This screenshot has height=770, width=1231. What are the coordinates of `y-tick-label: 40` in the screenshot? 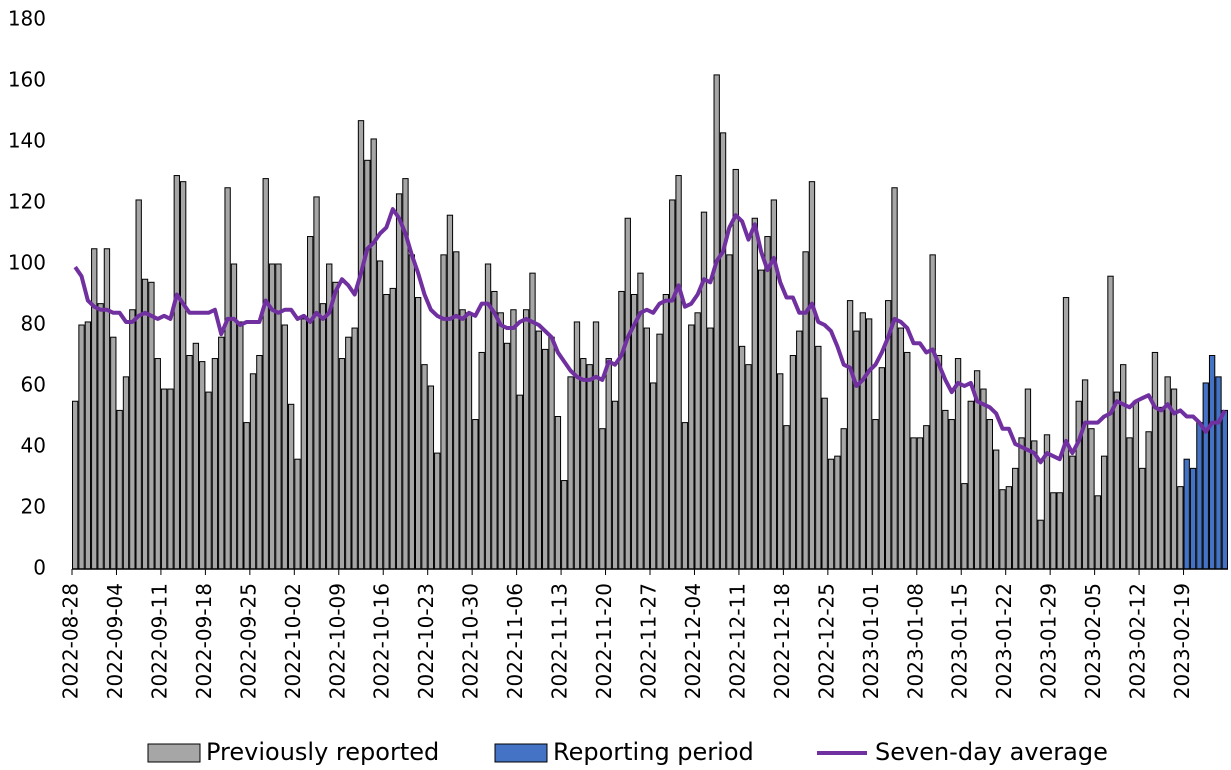 It's located at (33, 446).